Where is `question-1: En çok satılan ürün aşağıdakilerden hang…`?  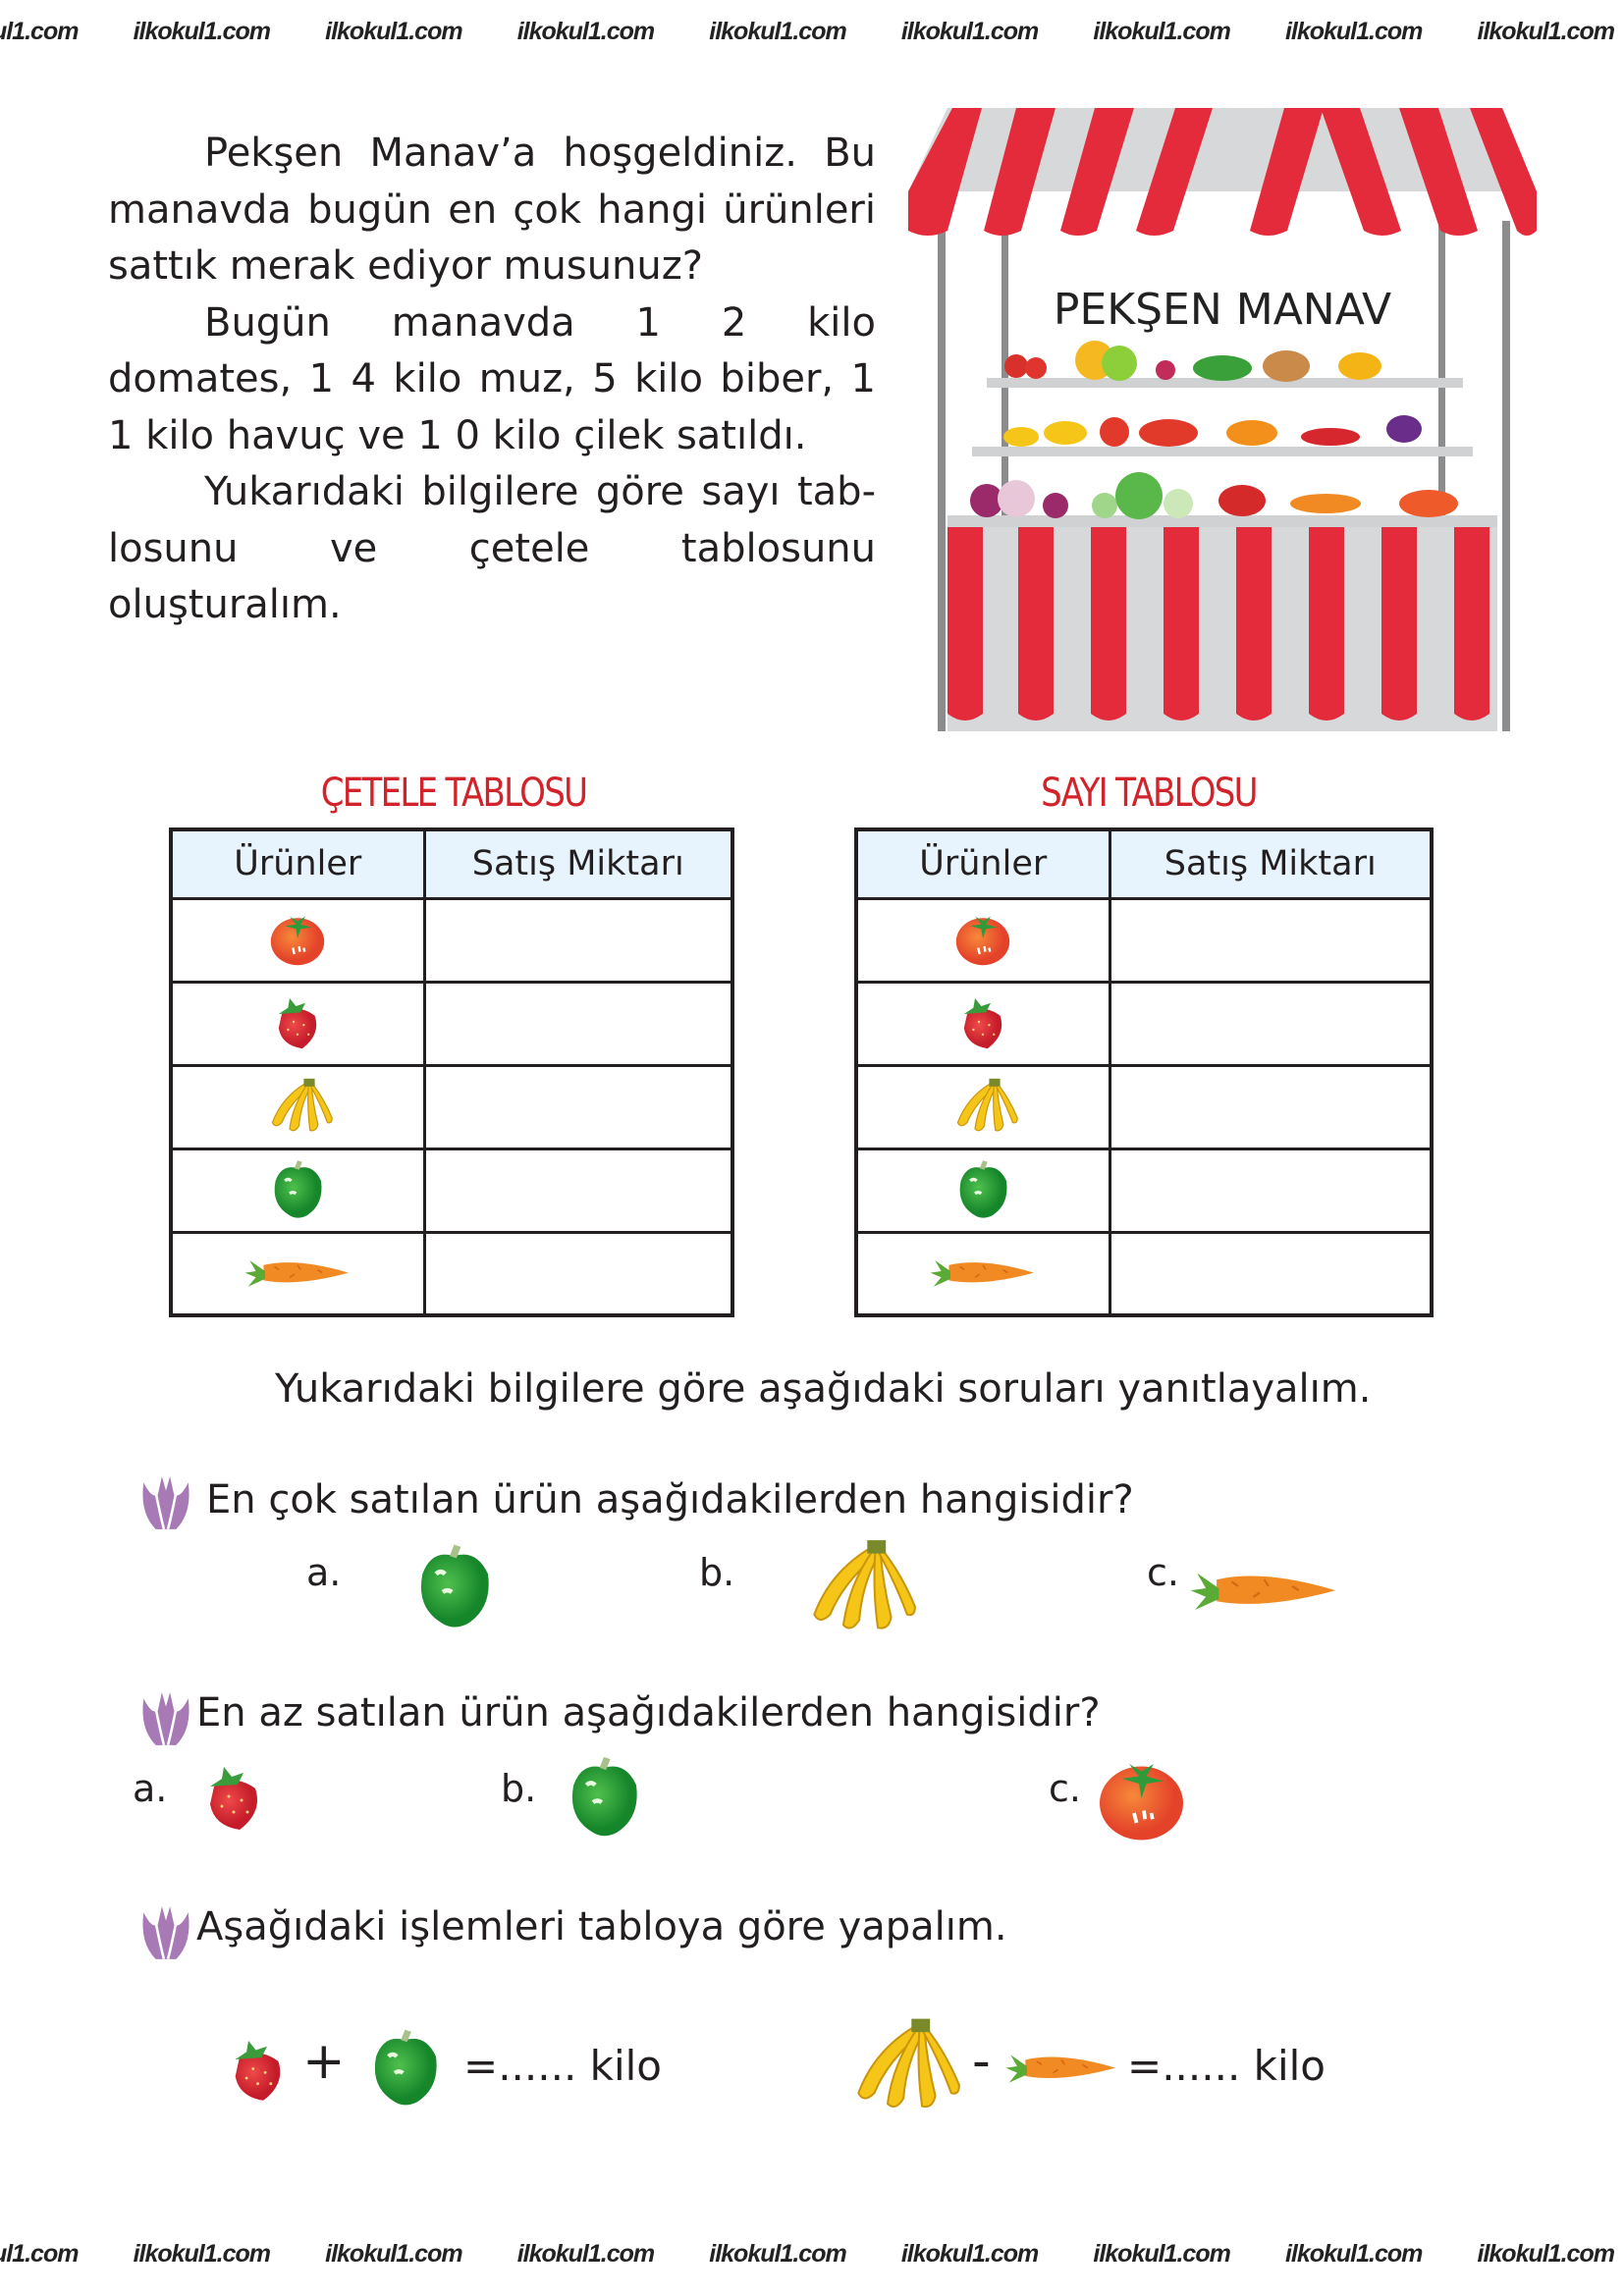
question-1: En çok satılan ürün aşağıdakilerden hang… is located at coordinates (670, 1499).